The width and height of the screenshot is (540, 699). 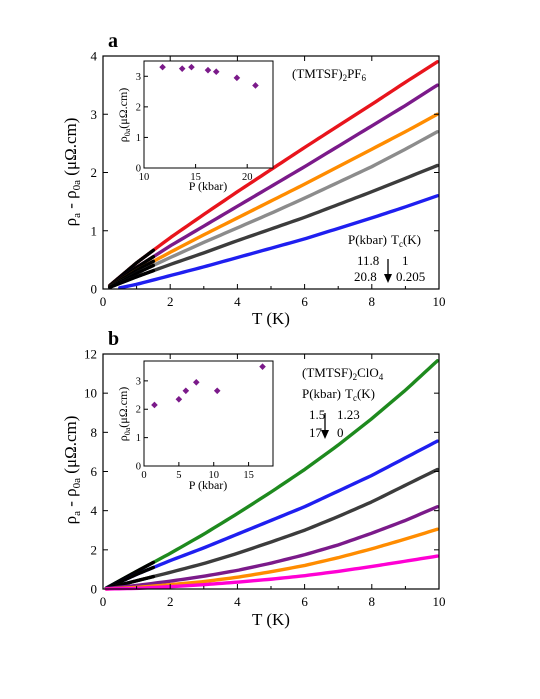 I want to click on panel-b-legend-header: P(kbar) Tc(K), so click(x=338, y=394).